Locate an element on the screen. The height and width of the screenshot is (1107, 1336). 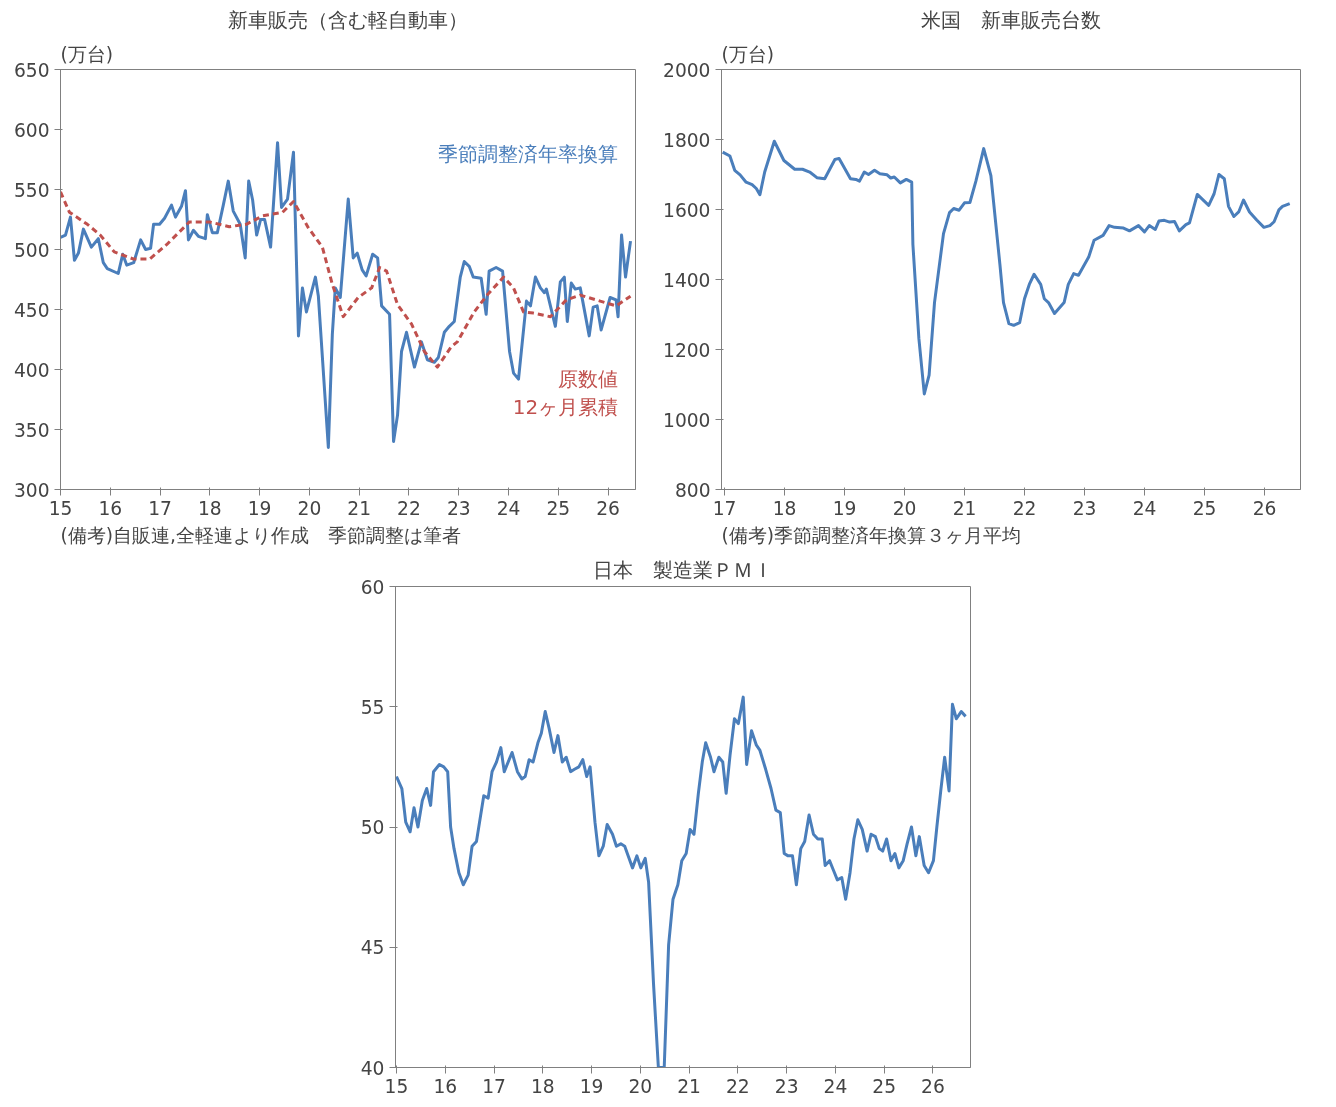
text: (備考)自販連,全軽連より作成 季節調整は筆者 is located at coordinates (260, 535).